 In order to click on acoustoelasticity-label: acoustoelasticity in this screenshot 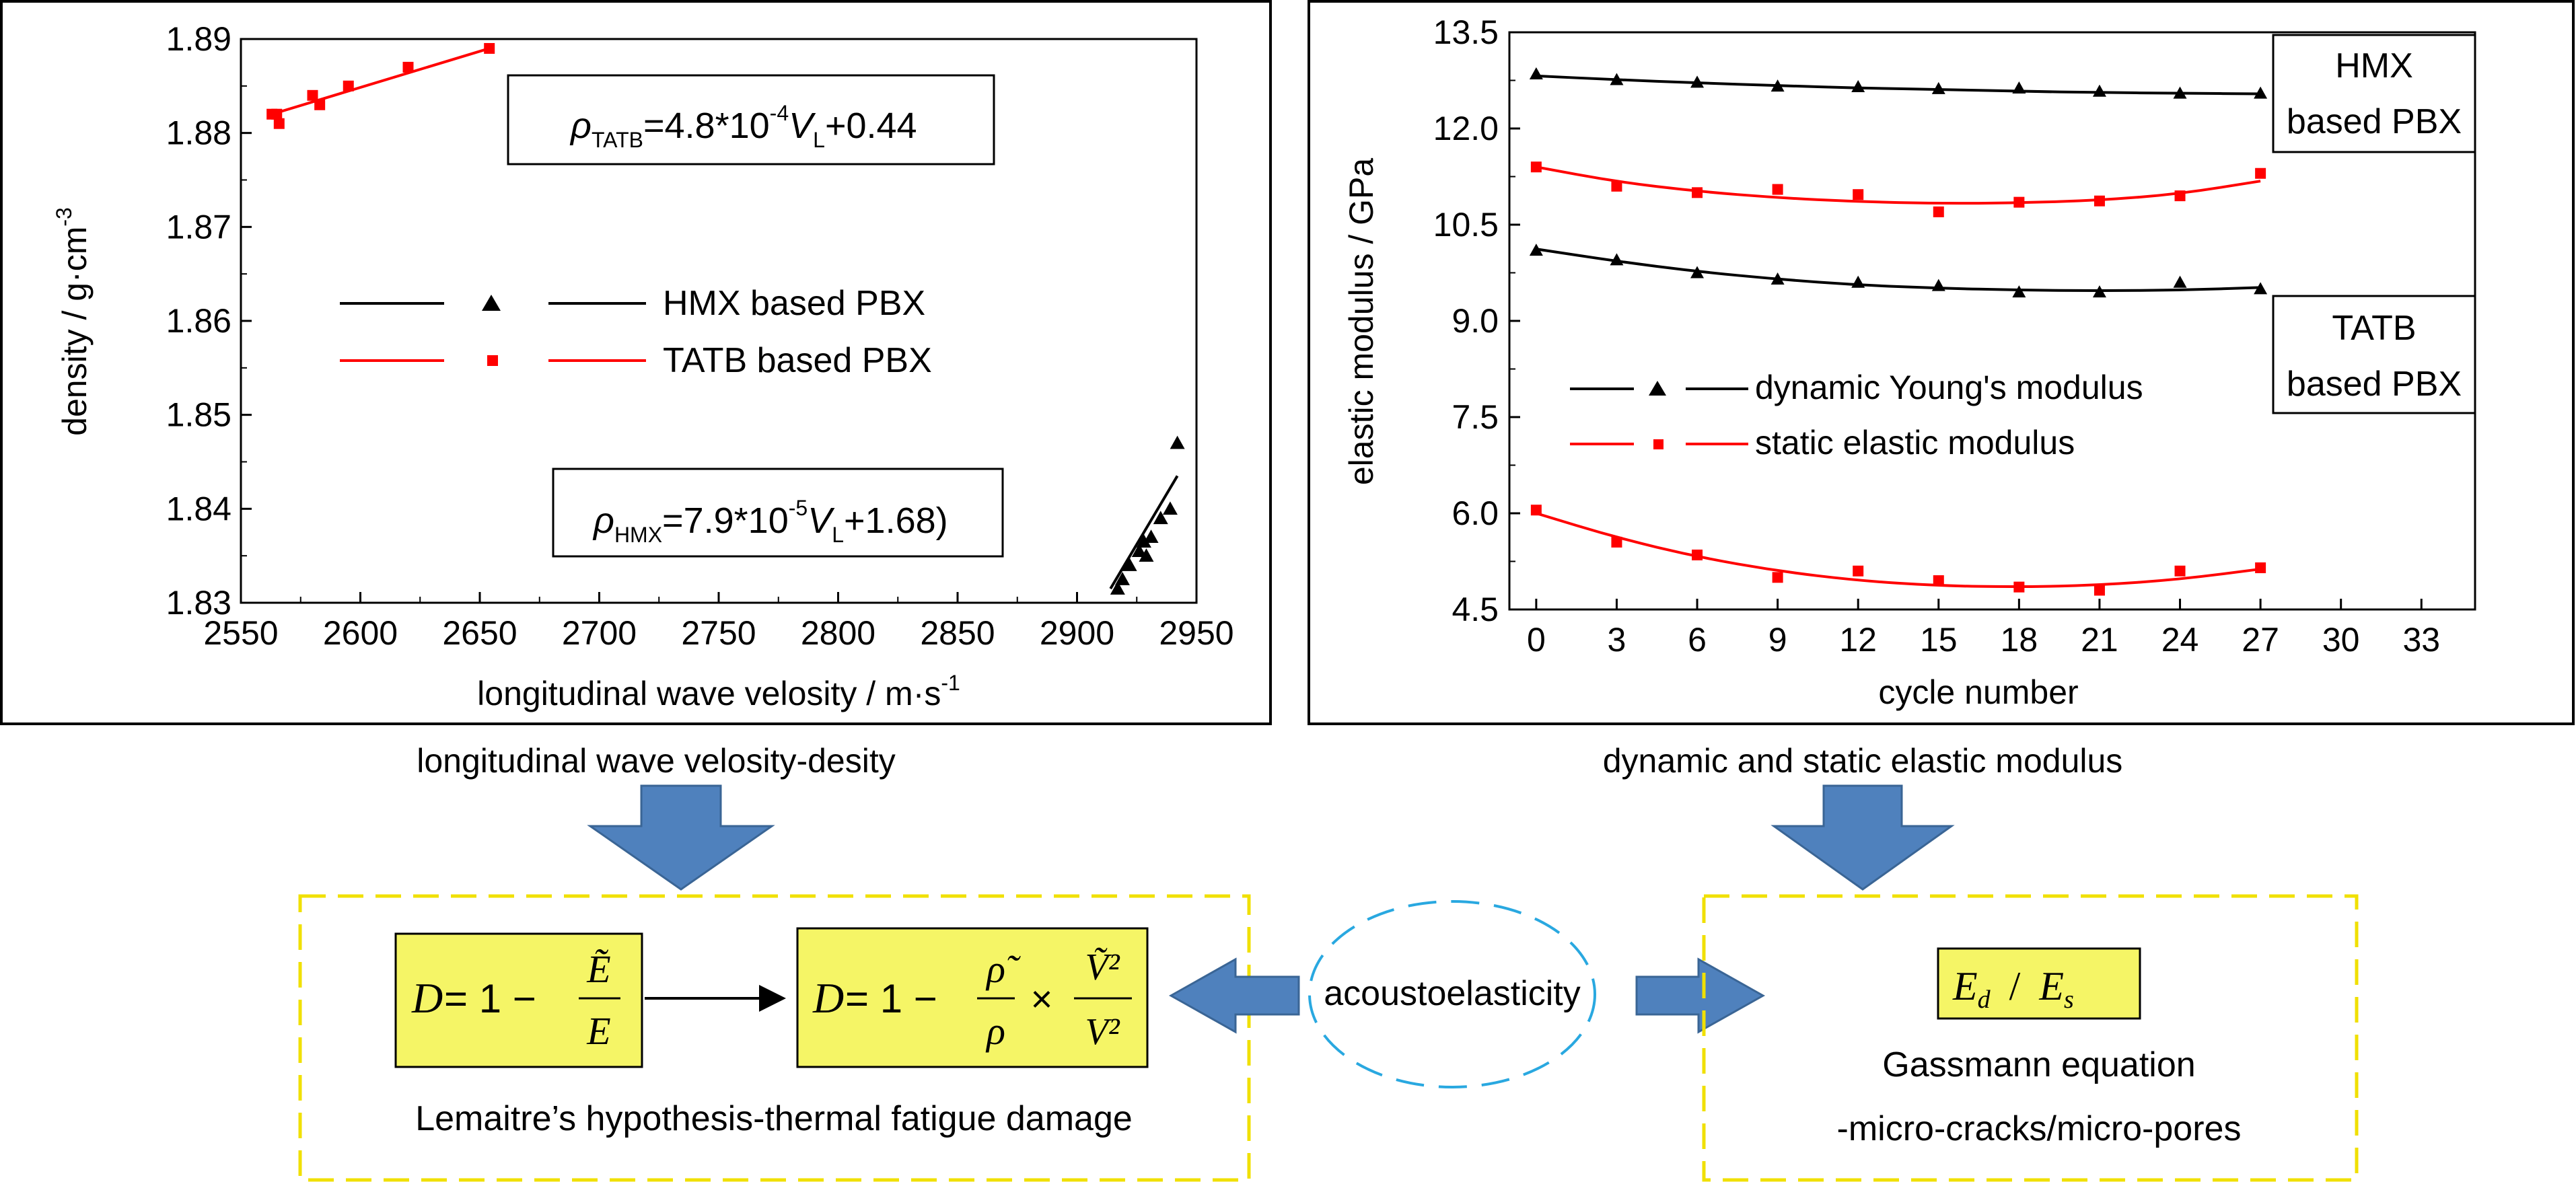, I will do `click(1452, 993)`.